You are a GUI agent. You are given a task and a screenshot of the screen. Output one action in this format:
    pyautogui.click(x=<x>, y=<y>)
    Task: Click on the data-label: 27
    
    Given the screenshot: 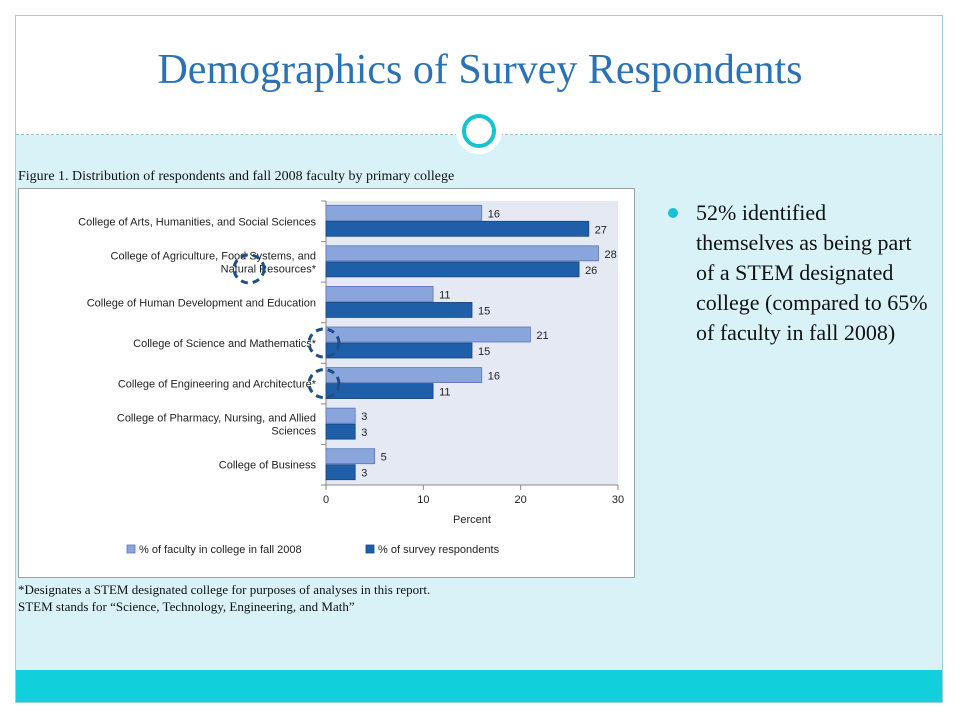 What is the action you would take?
    pyautogui.click(x=601, y=230)
    